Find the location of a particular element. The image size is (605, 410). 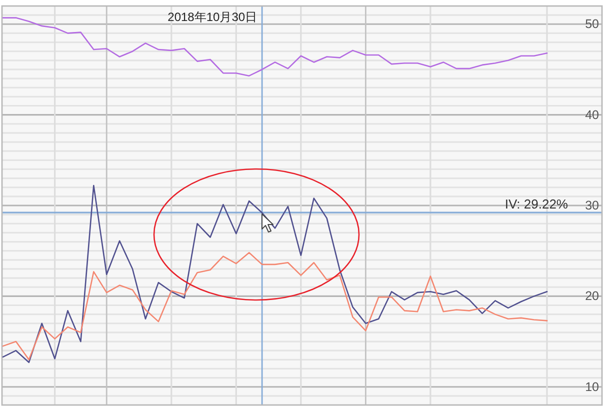

y-tick-label: 10 is located at coordinates (592, 387).